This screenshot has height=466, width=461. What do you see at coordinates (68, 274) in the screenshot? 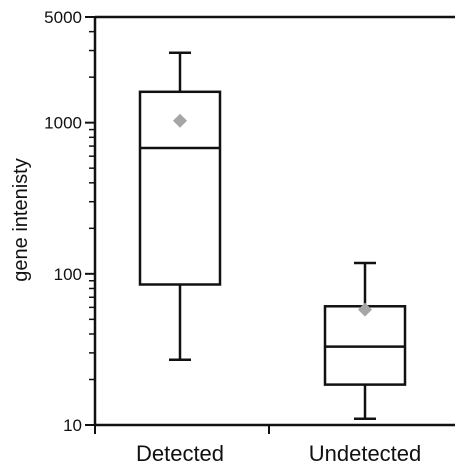
I see `y-tick-label: 100` at bounding box center [68, 274].